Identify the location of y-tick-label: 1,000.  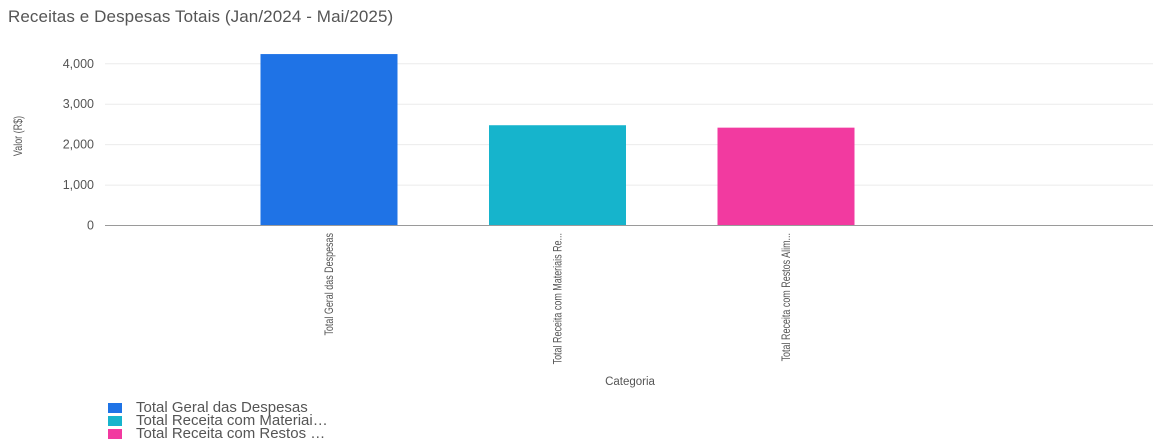
(78, 185).